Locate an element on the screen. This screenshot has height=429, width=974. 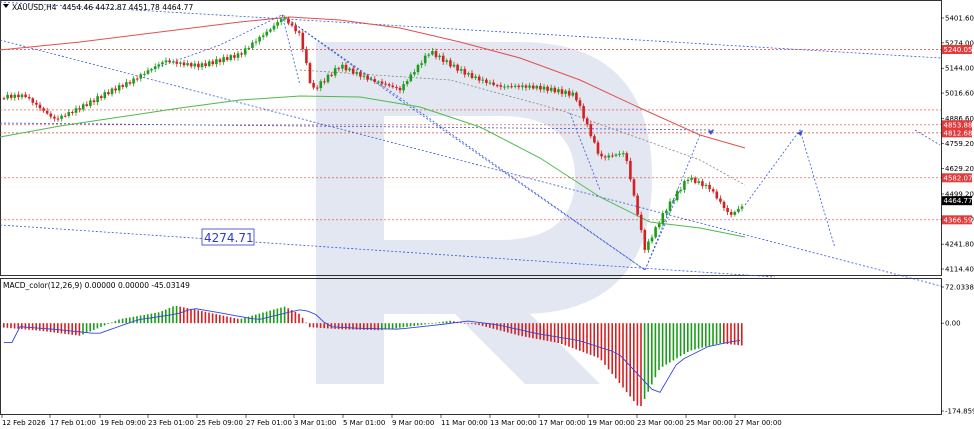
dropdown-arrow-icon is located at coordinates (6, 6).